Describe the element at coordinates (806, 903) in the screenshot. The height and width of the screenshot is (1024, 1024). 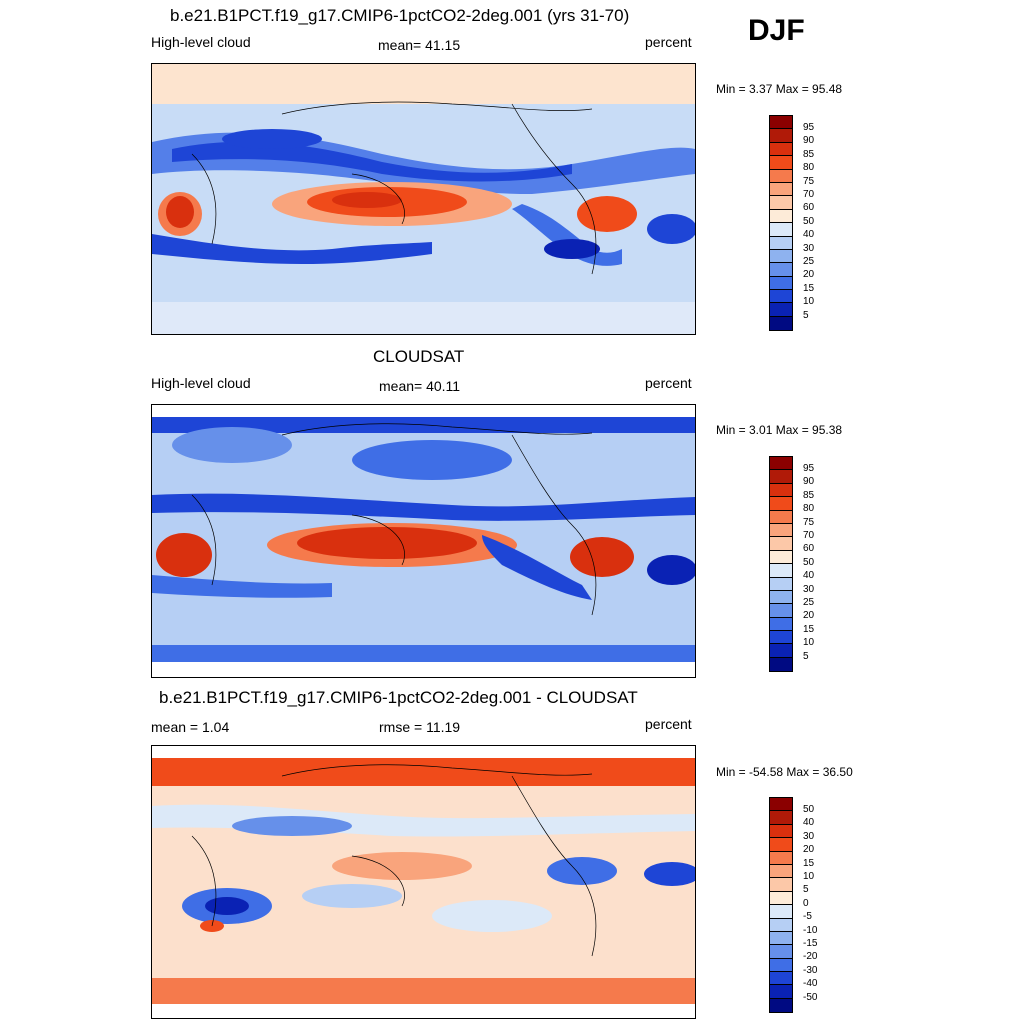
I see `tick: 0` at that location.